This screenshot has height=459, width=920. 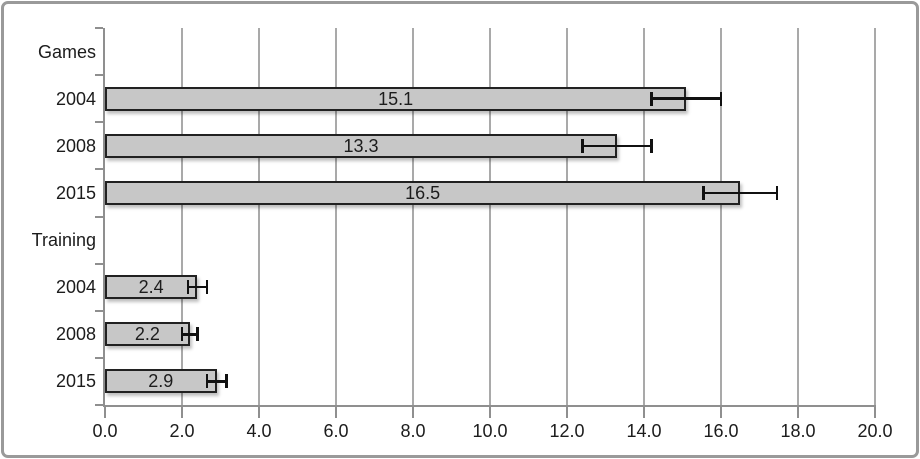 I want to click on bar-value-label: 15.1, so click(x=396, y=98).